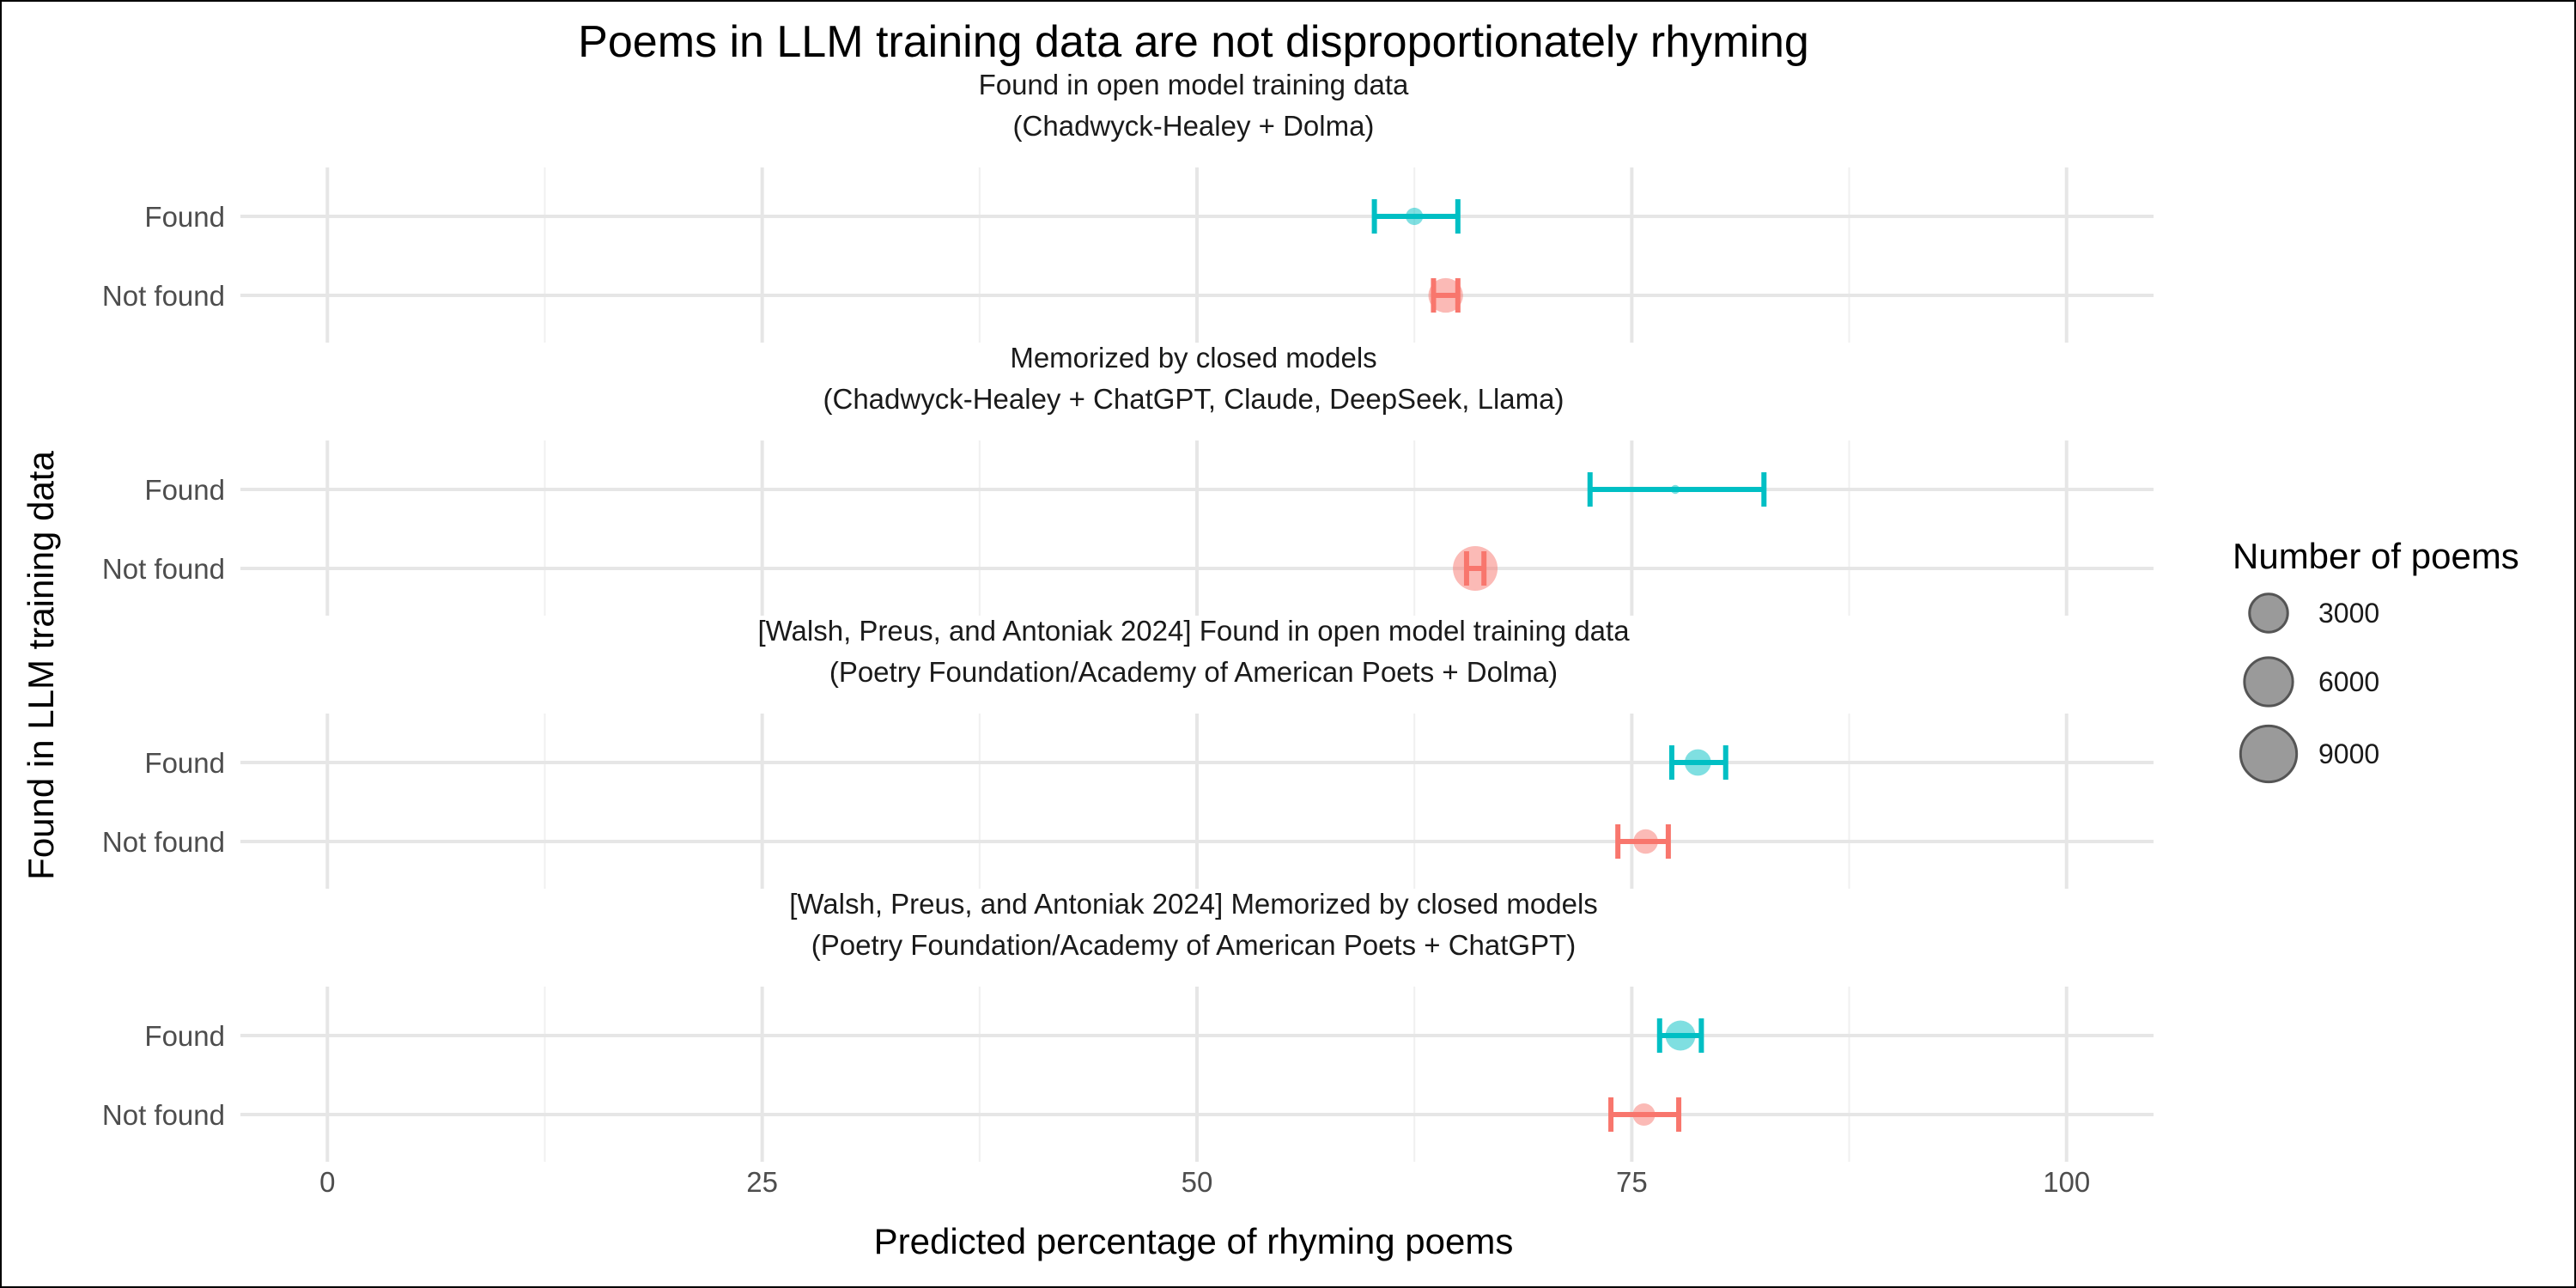  What do you see at coordinates (2067, 1182) in the screenshot?
I see `x-tick-label: 100` at bounding box center [2067, 1182].